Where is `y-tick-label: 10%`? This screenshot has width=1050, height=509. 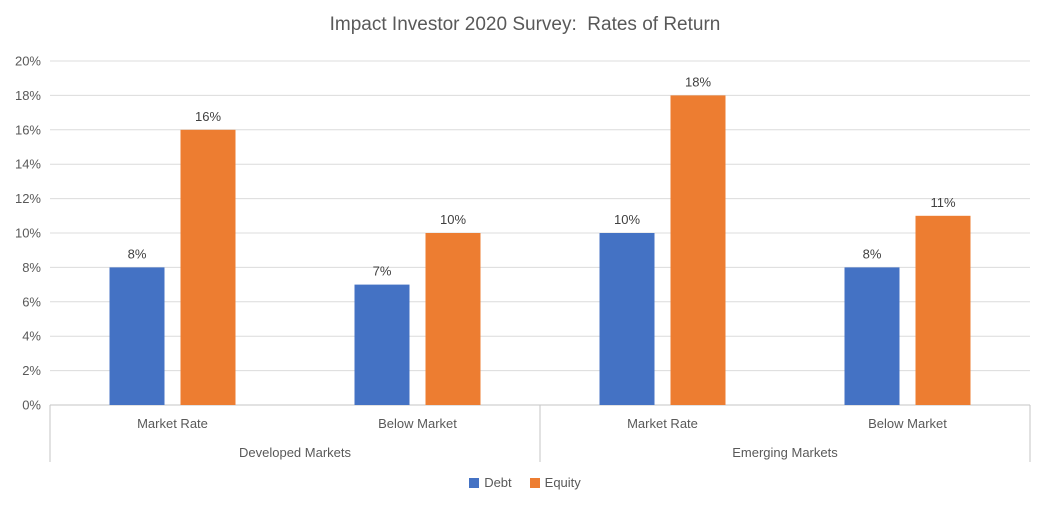
y-tick-label: 10% is located at coordinates (28, 233).